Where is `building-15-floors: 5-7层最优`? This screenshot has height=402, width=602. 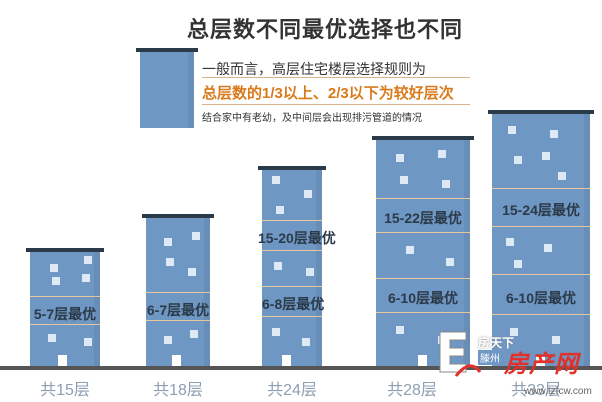
building-15-floors: 5-7层最优 is located at coordinates (65, 307).